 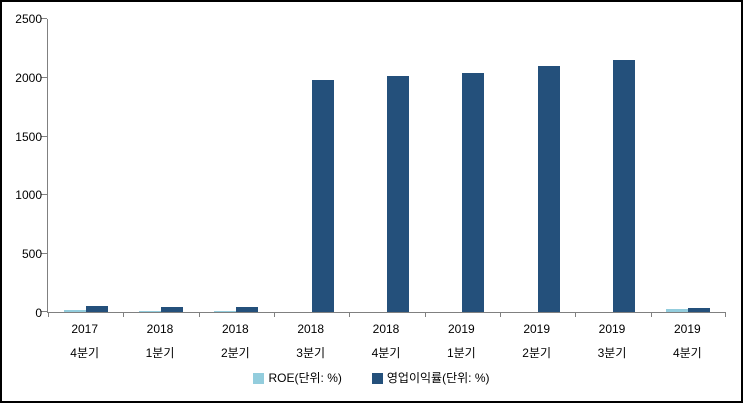 I want to click on y-tick-label: 1500, so click(x=28, y=136).